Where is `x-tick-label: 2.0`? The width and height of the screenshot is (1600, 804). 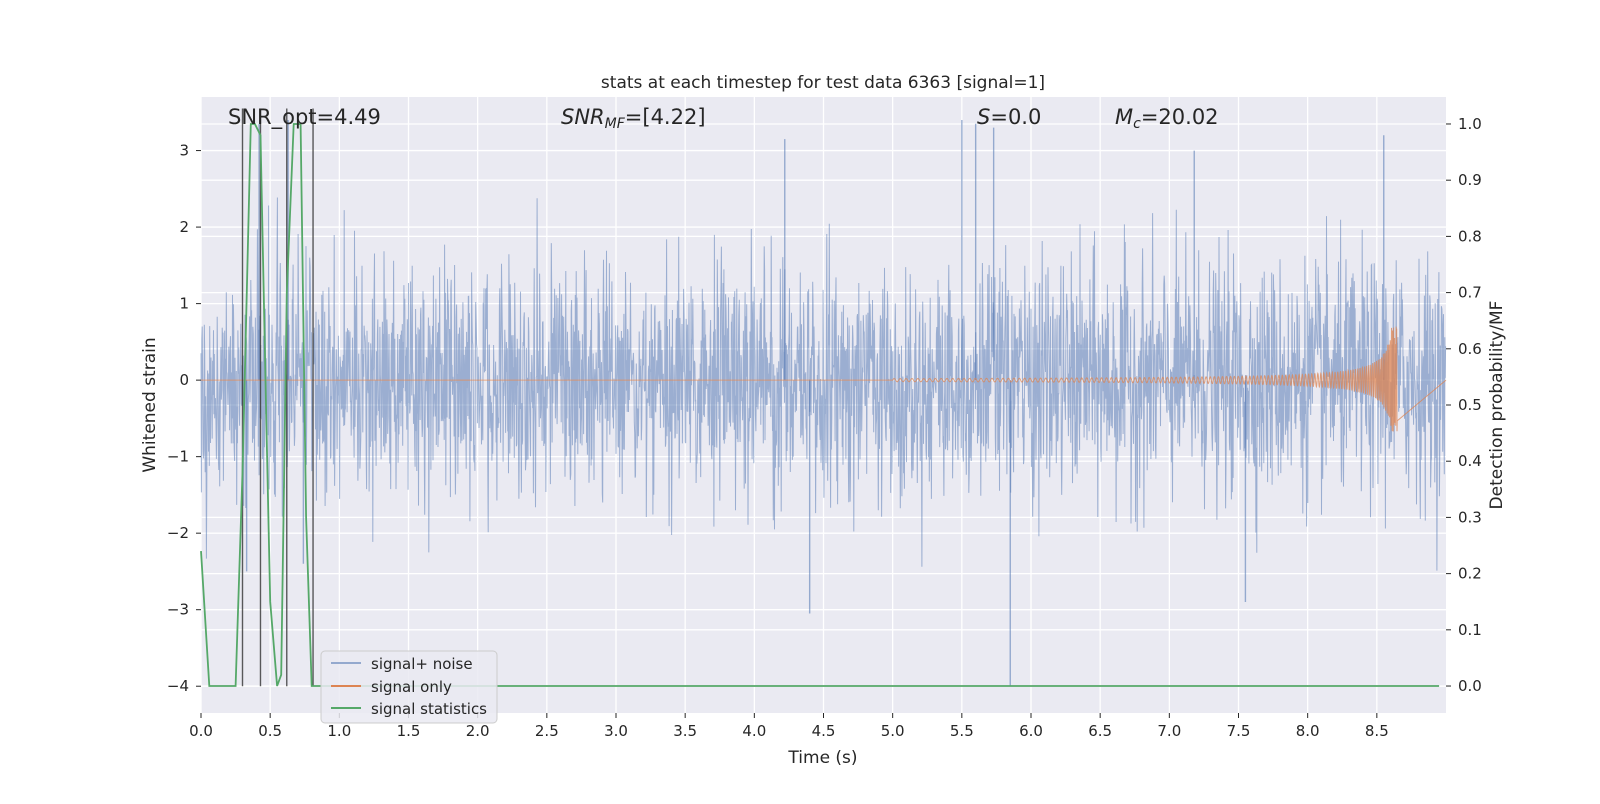
x-tick-label: 2.0 is located at coordinates (478, 731).